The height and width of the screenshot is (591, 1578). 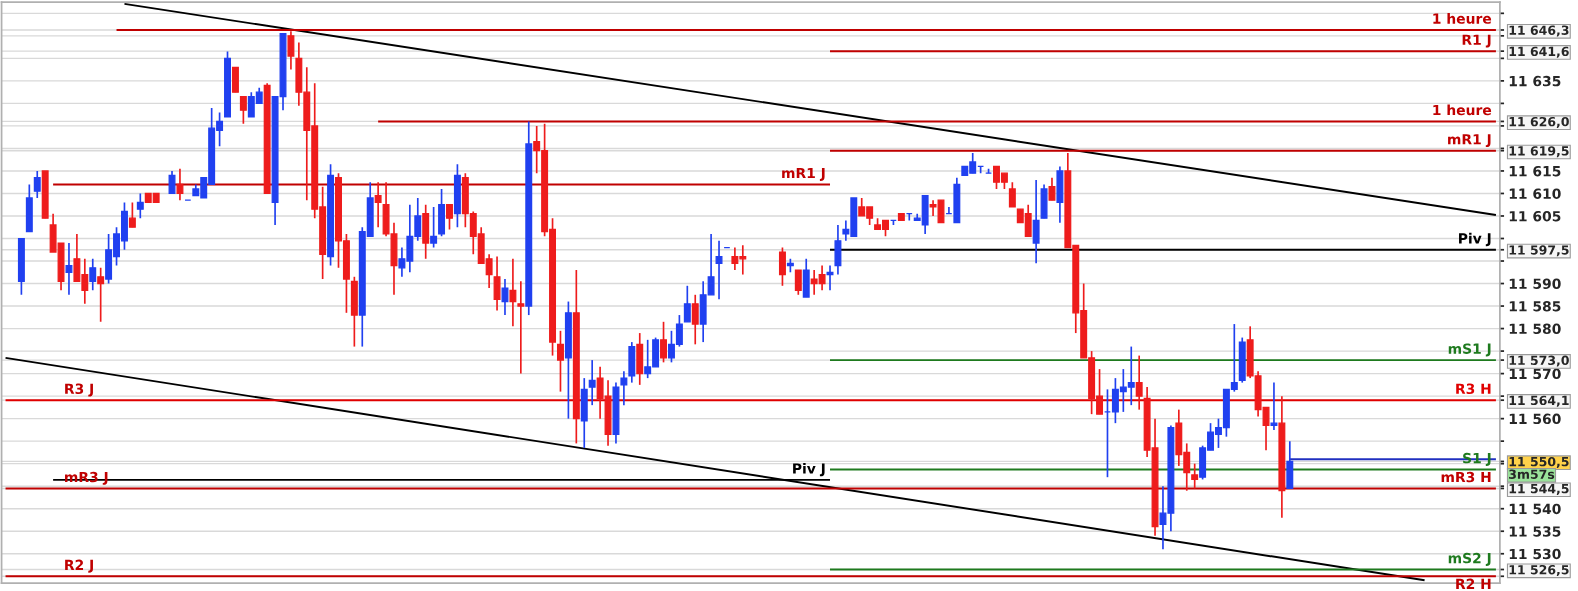 What do you see at coordinates (1535, 216) in the screenshot?
I see `y-tick-label: 11 605` at bounding box center [1535, 216].